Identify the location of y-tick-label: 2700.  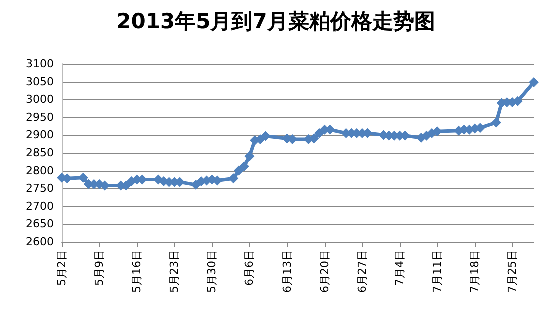
(40, 206).